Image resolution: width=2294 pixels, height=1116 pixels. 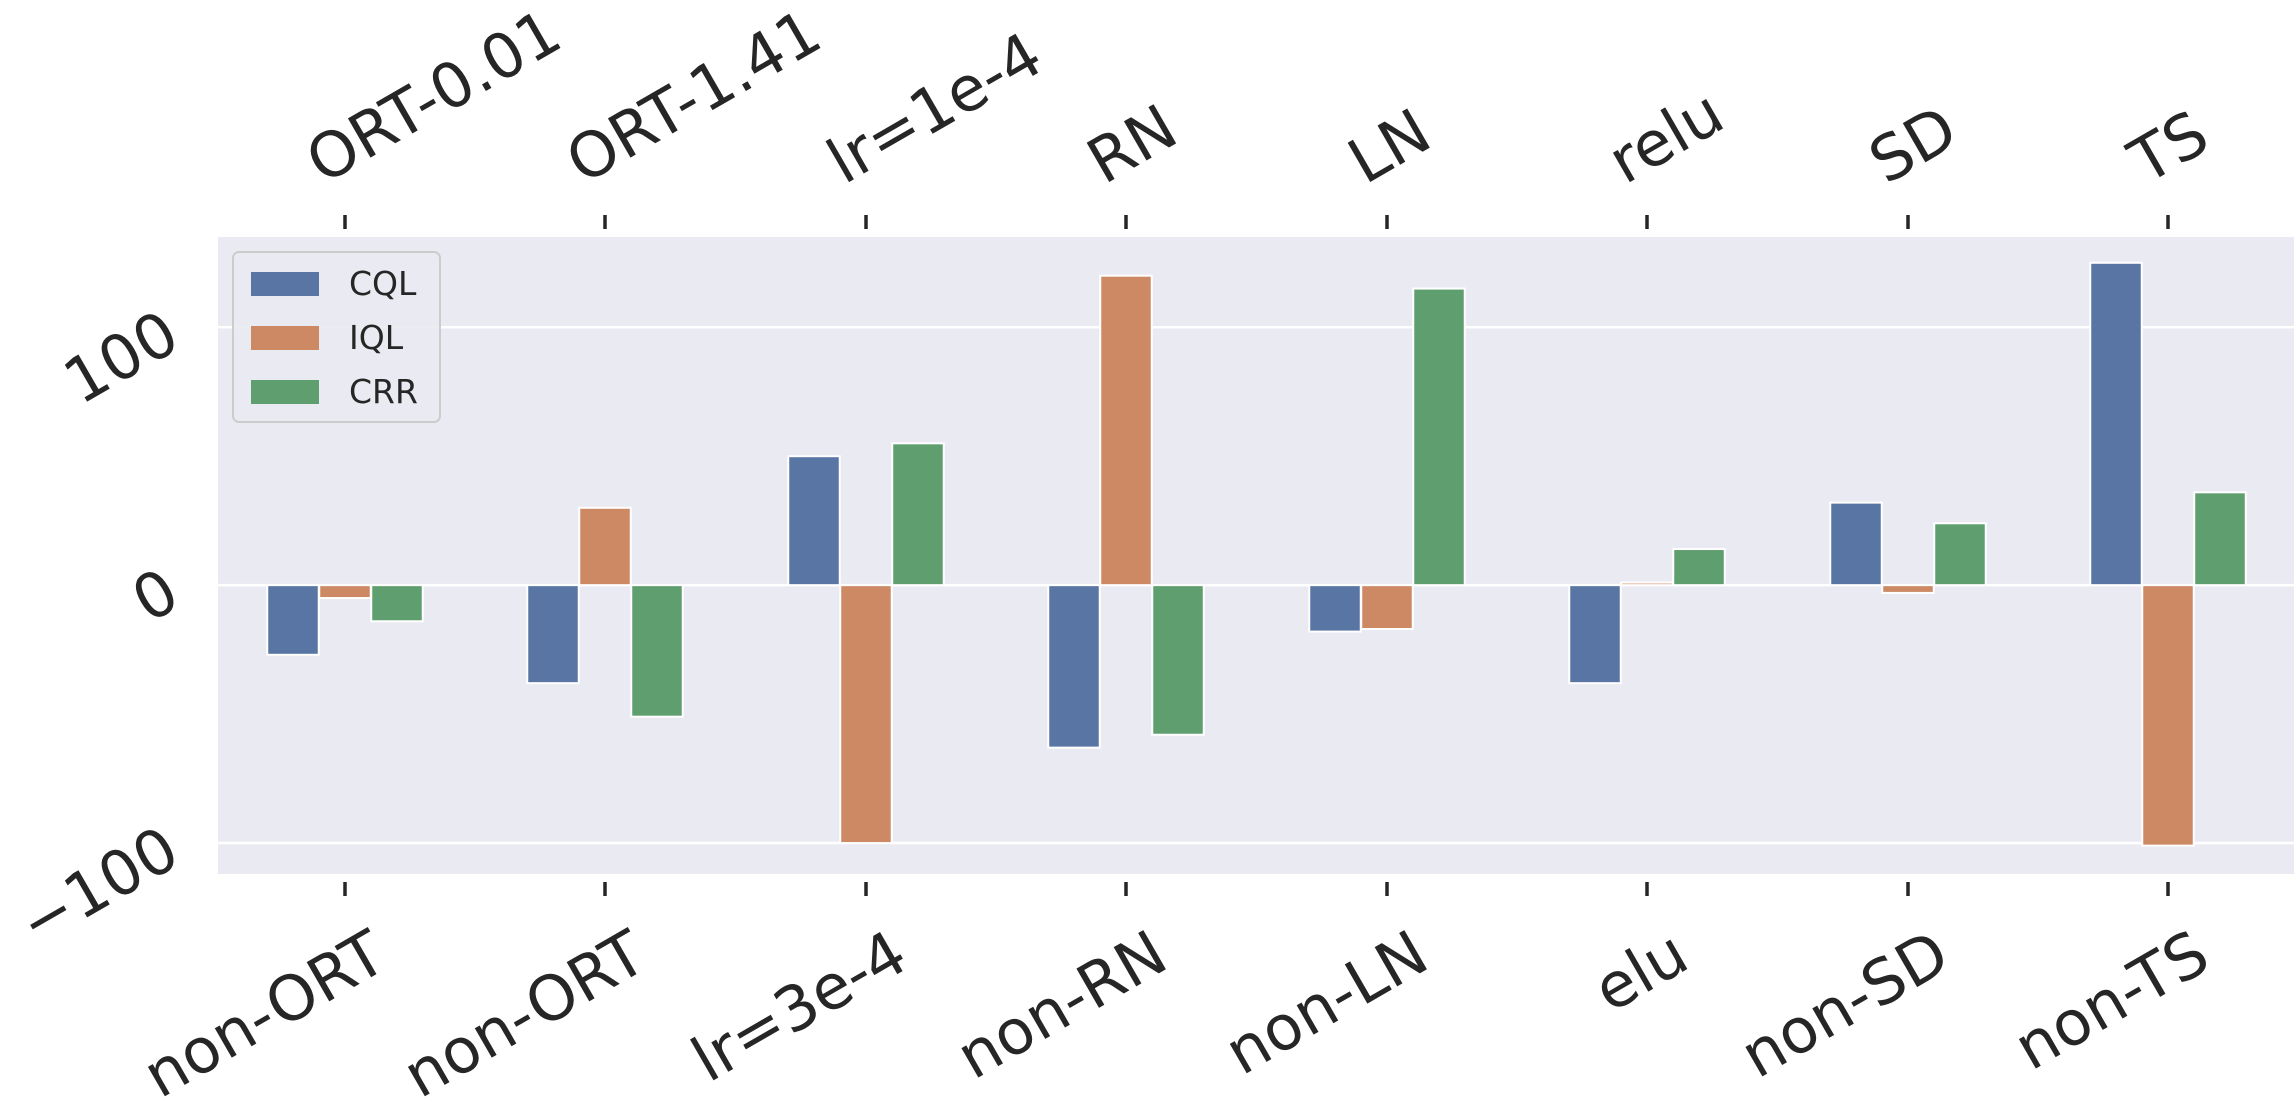 I want to click on x-tick-label-top: ORT-0.01, so click(x=433, y=99).